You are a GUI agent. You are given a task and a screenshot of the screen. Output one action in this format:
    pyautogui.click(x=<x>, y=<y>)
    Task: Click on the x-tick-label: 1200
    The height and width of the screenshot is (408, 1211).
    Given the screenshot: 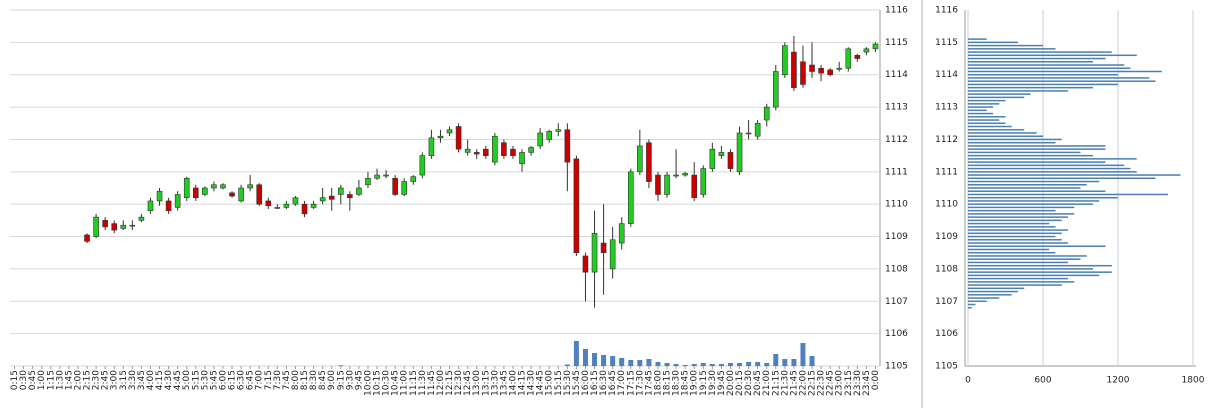 What is the action you would take?
    pyautogui.click(x=1118, y=381)
    